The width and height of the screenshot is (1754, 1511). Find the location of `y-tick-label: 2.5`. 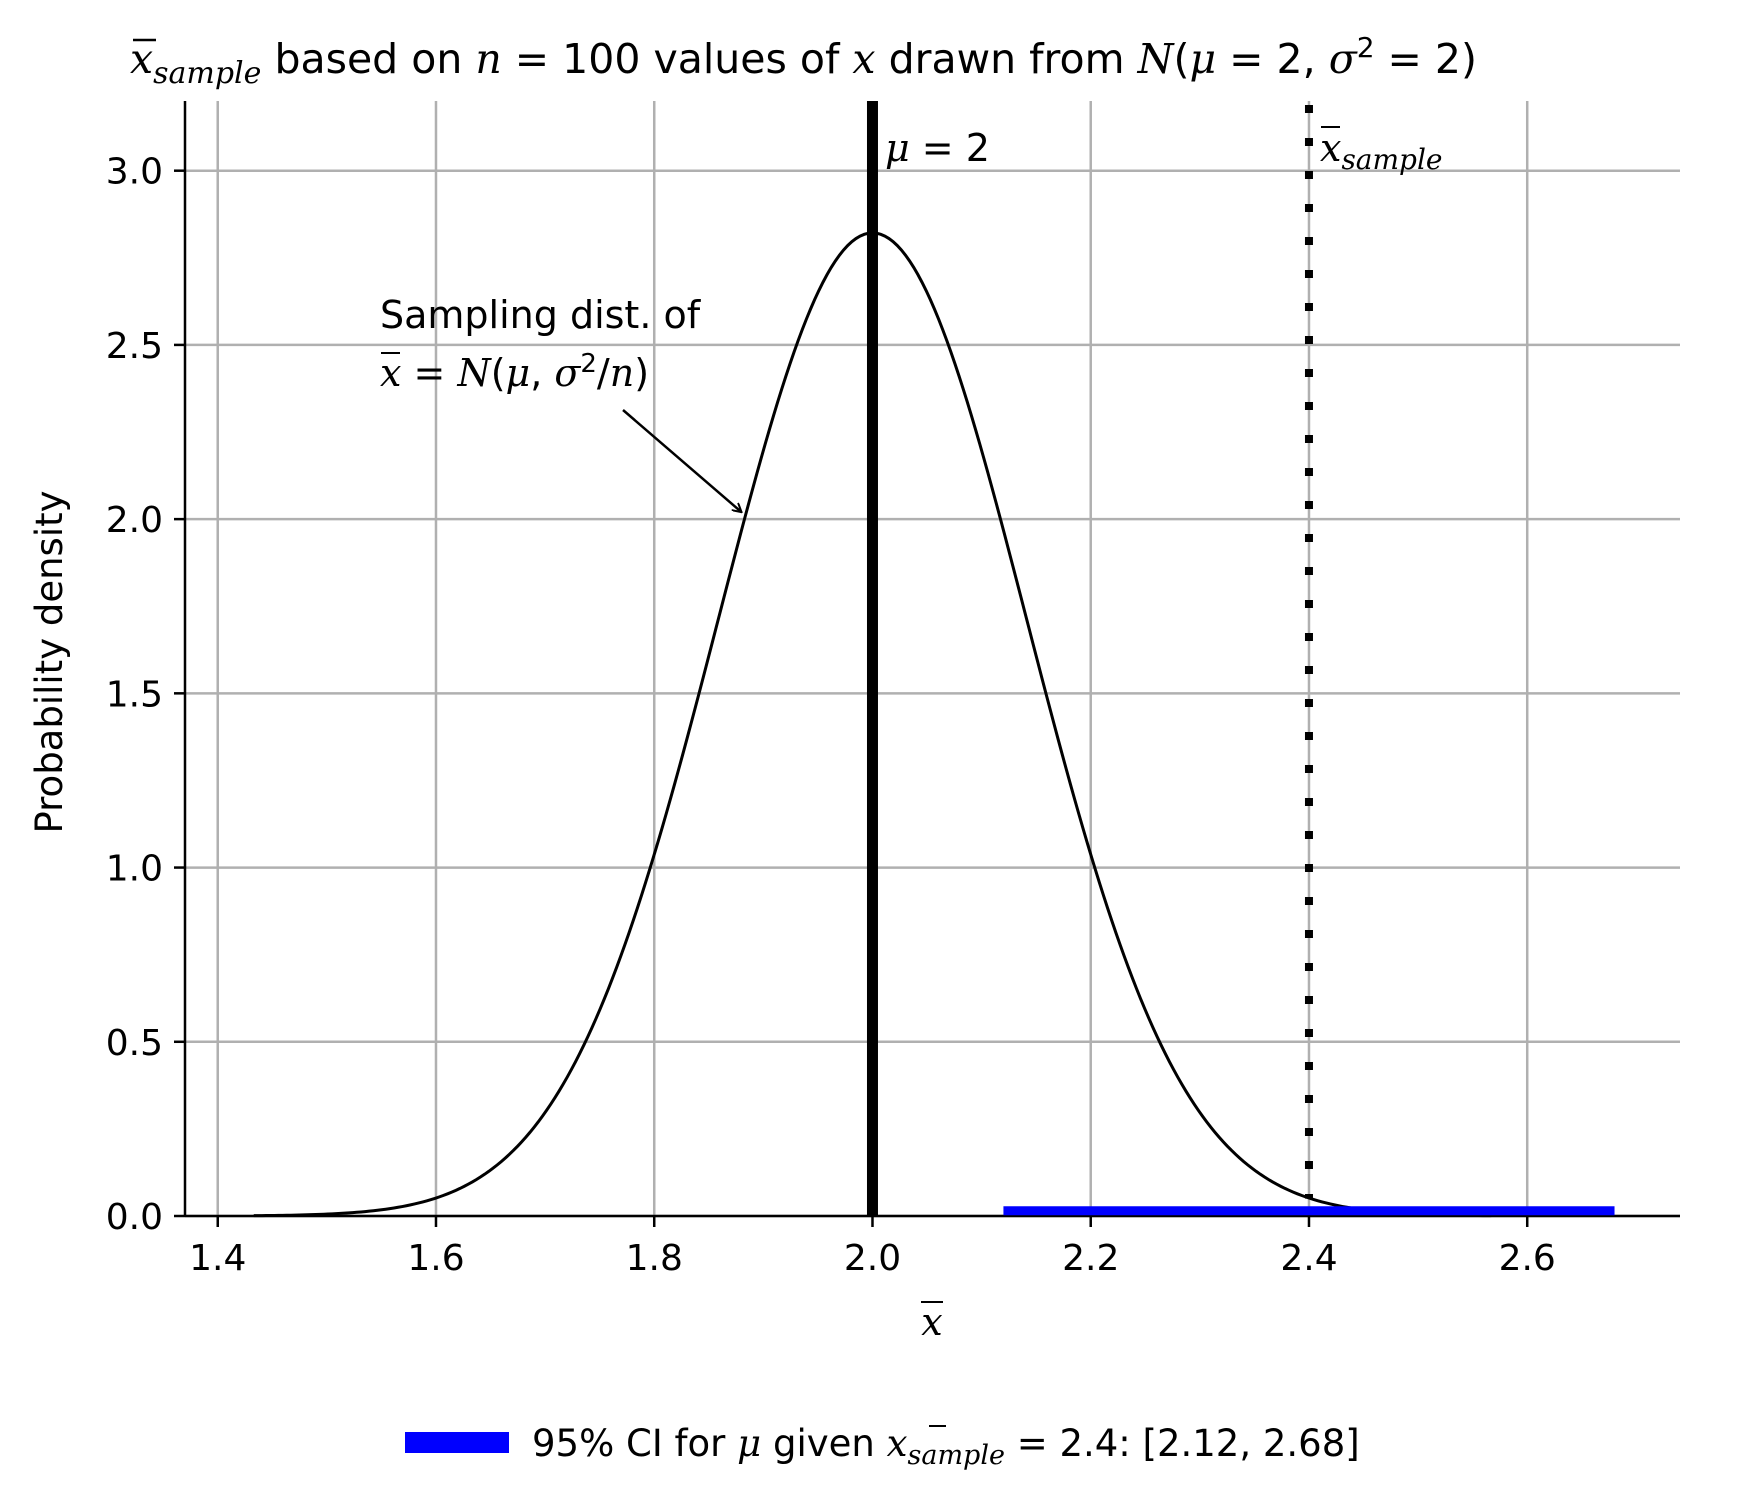

y-tick-label: 2.5 is located at coordinates (134, 346).